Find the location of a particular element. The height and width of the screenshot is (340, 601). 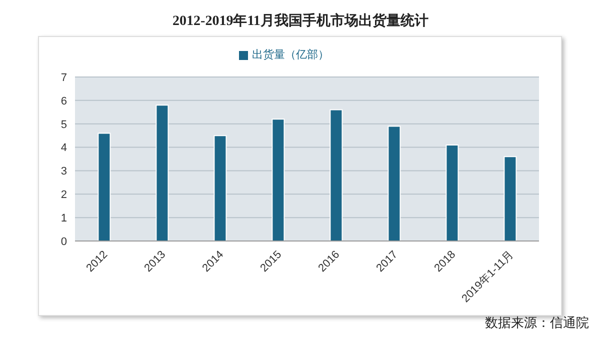

legend-label: 出货量（亿部） is located at coordinates (290, 55).